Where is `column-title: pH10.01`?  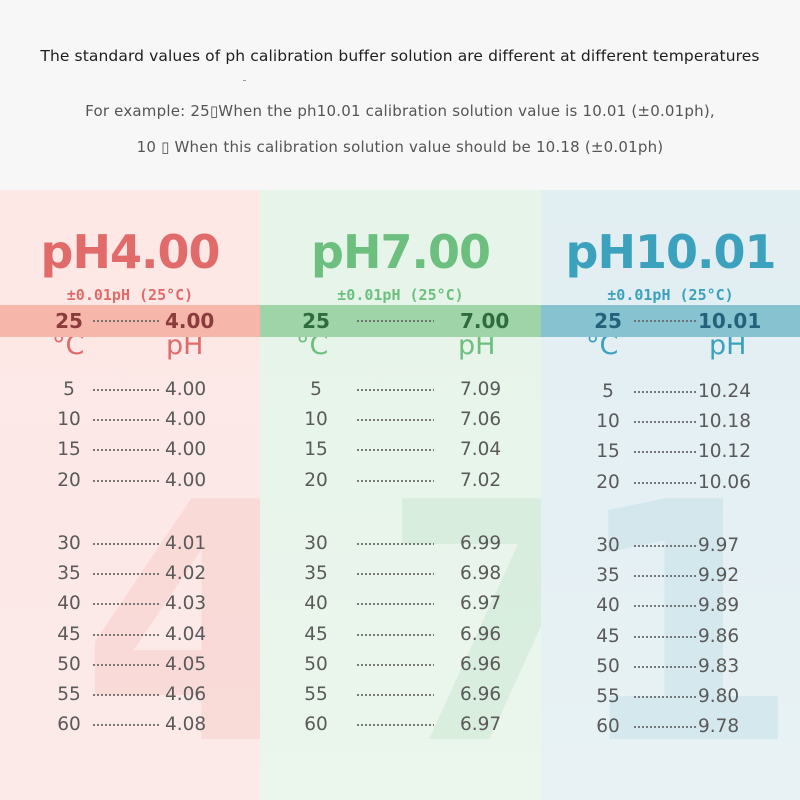
column-title: pH10.01 is located at coordinates (671, 252).